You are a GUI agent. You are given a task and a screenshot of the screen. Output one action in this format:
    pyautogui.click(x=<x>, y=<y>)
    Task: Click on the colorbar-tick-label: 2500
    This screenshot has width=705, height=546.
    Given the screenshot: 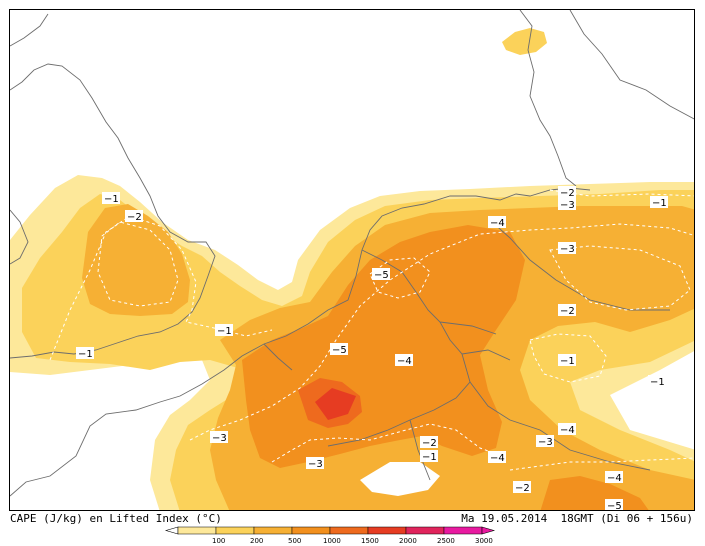 What is the action you would take?
    pyautogui.click(x=446, y=541)
    